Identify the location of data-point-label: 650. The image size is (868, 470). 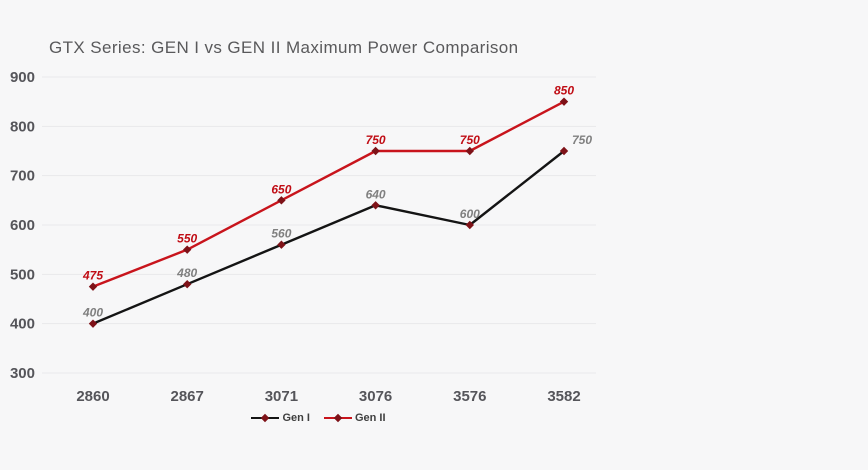
(281, 189).